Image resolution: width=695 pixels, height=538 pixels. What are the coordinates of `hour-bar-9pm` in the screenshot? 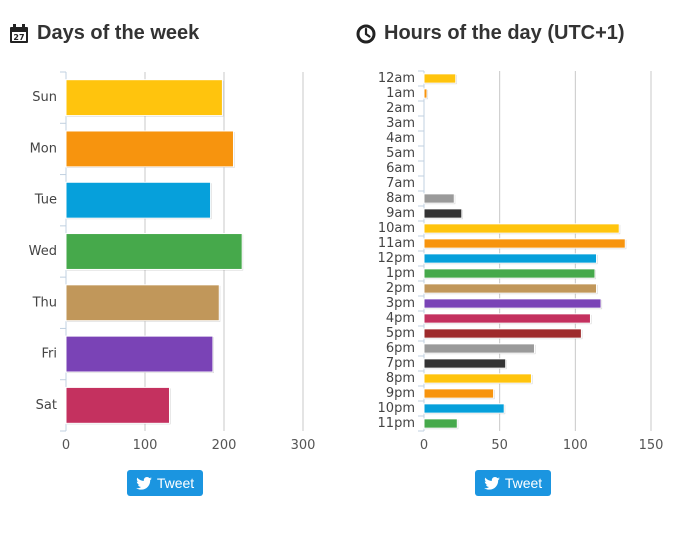 It's located at (459, 393).